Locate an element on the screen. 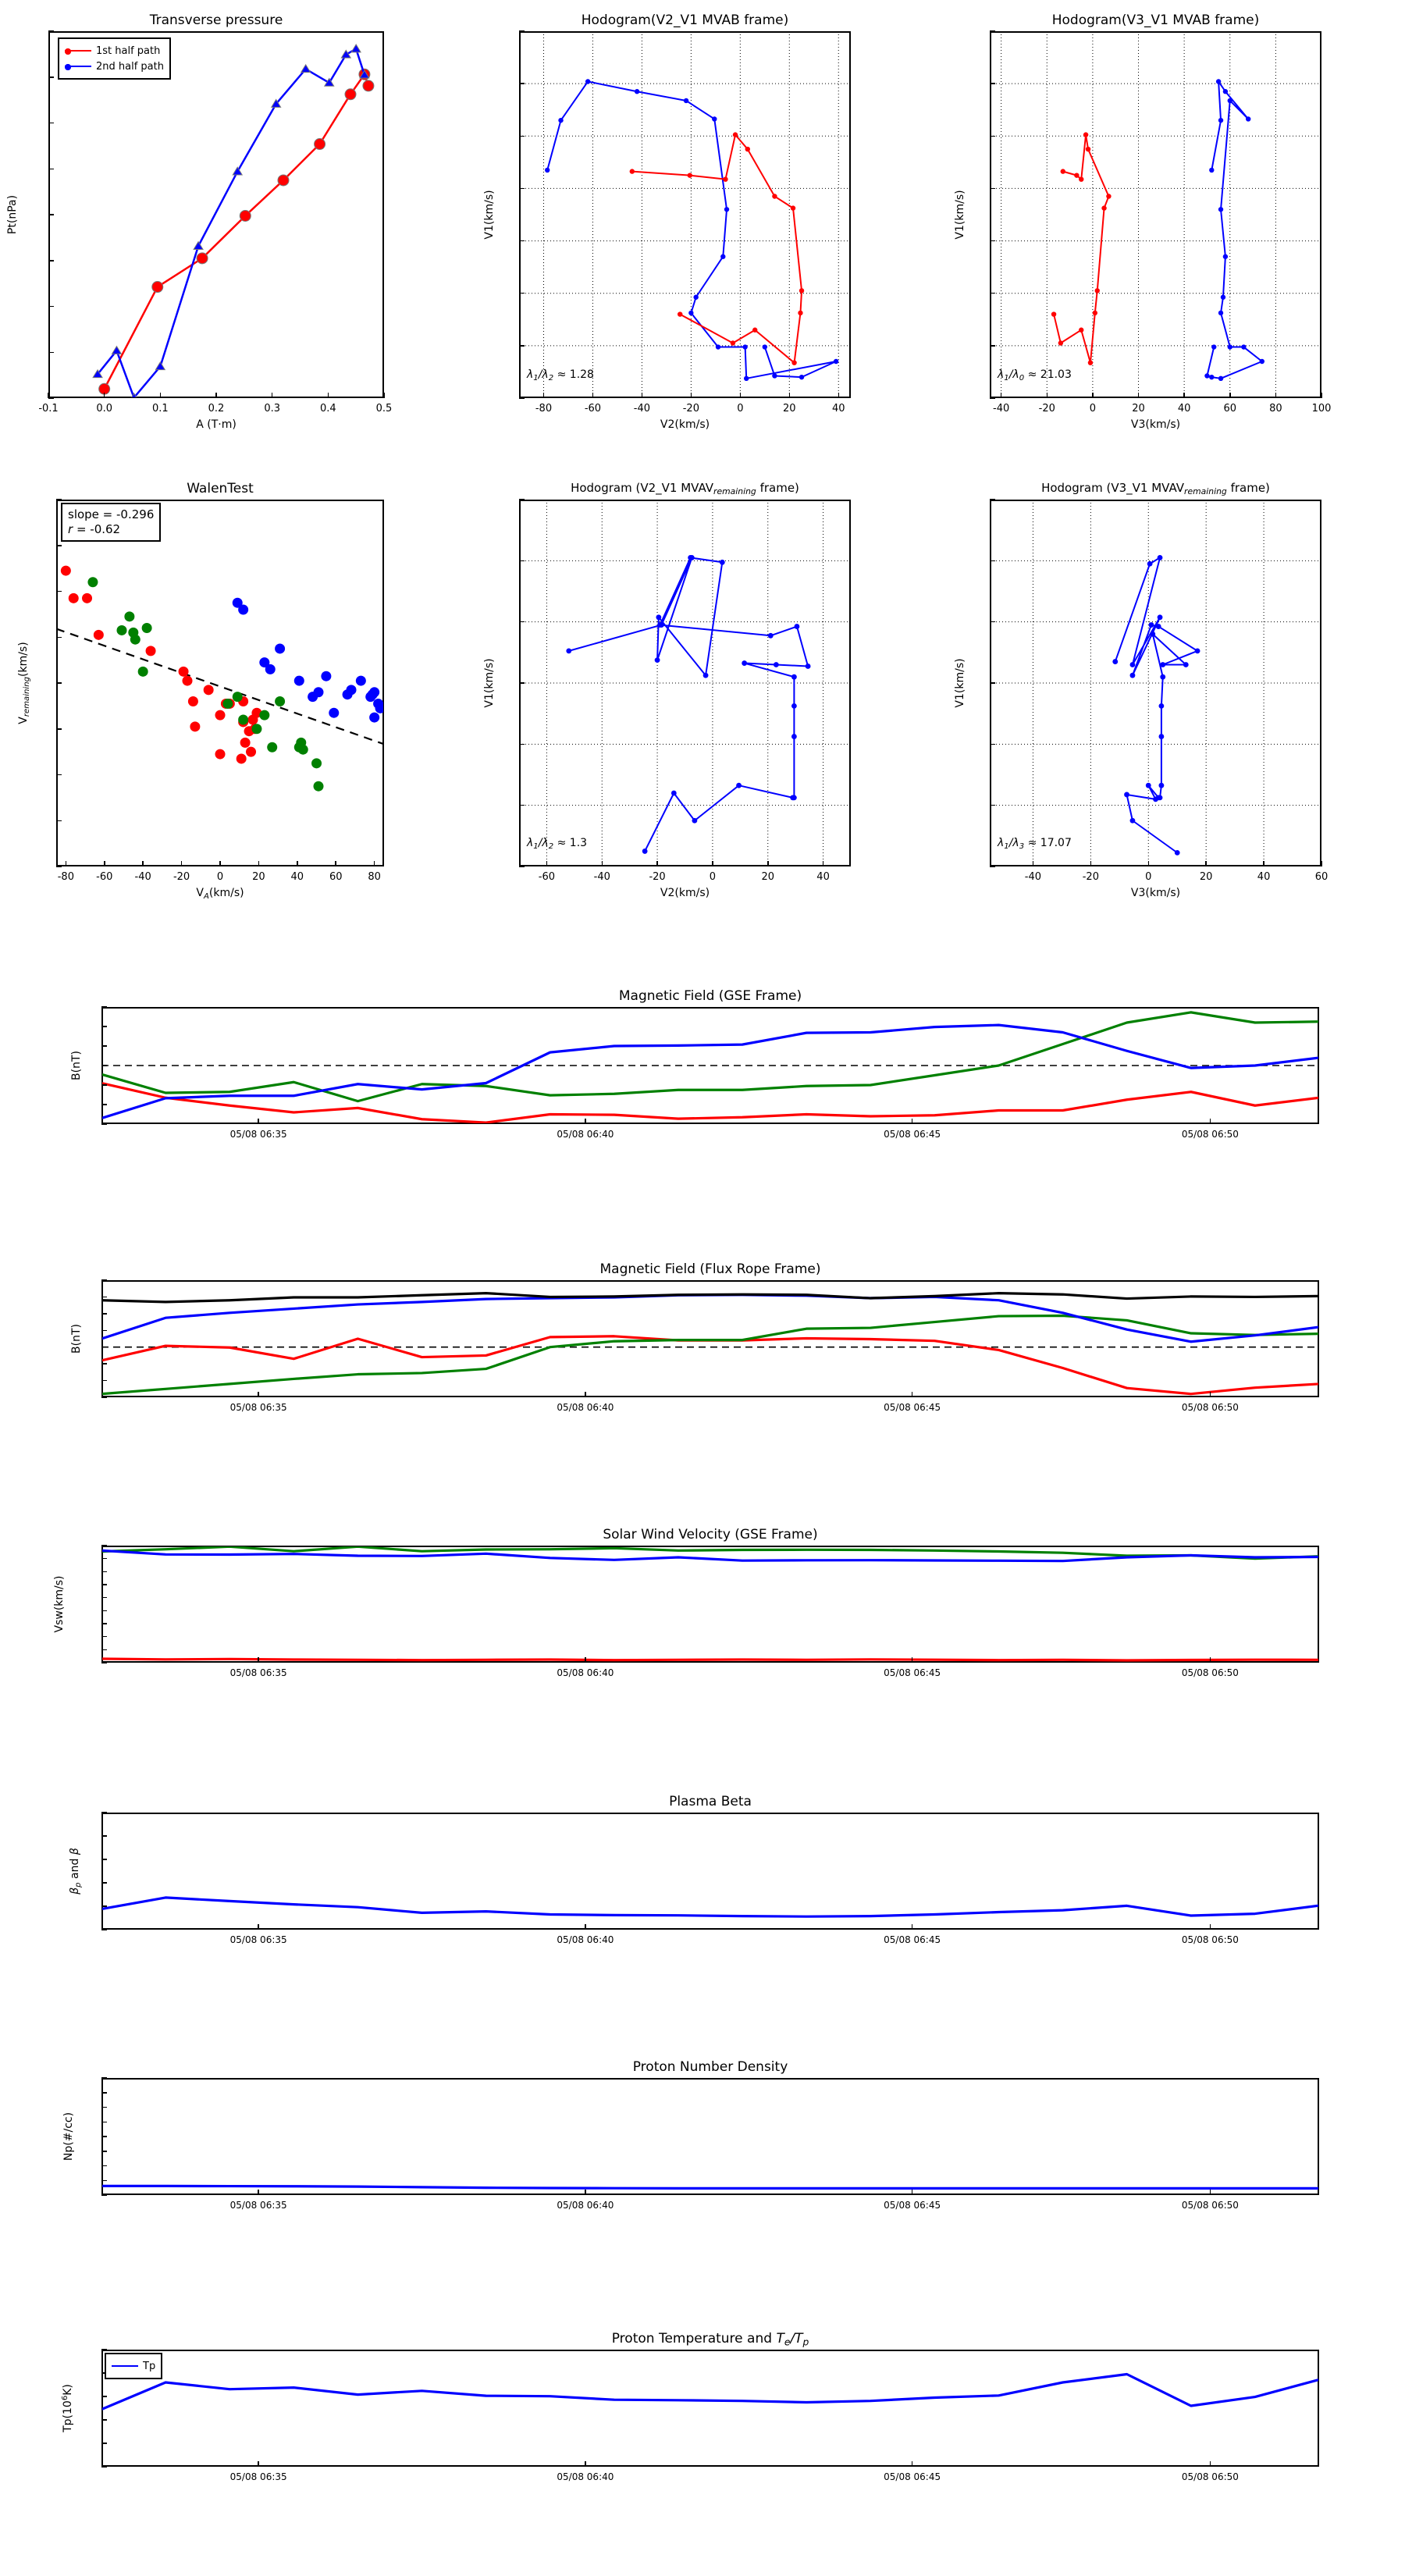  hodo-v2v1-mvab-xtick: -20 is located at coordinates (690, 409).